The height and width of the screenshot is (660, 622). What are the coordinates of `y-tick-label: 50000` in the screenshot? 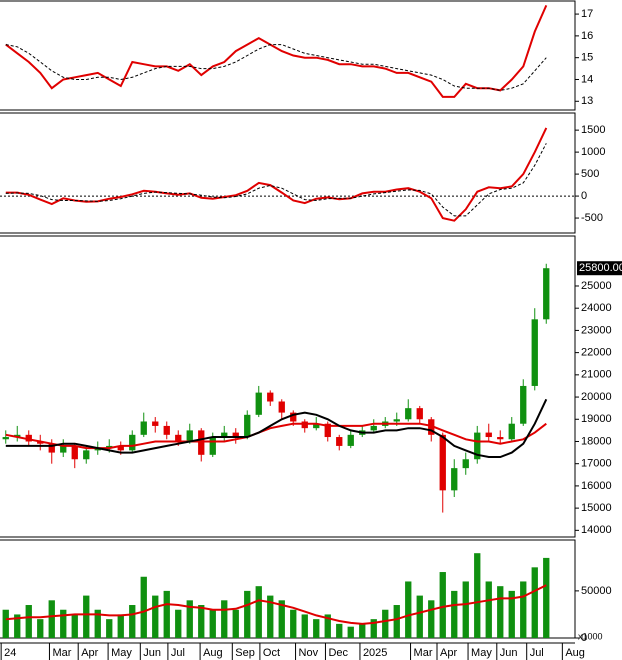 It's located at (596, 591).